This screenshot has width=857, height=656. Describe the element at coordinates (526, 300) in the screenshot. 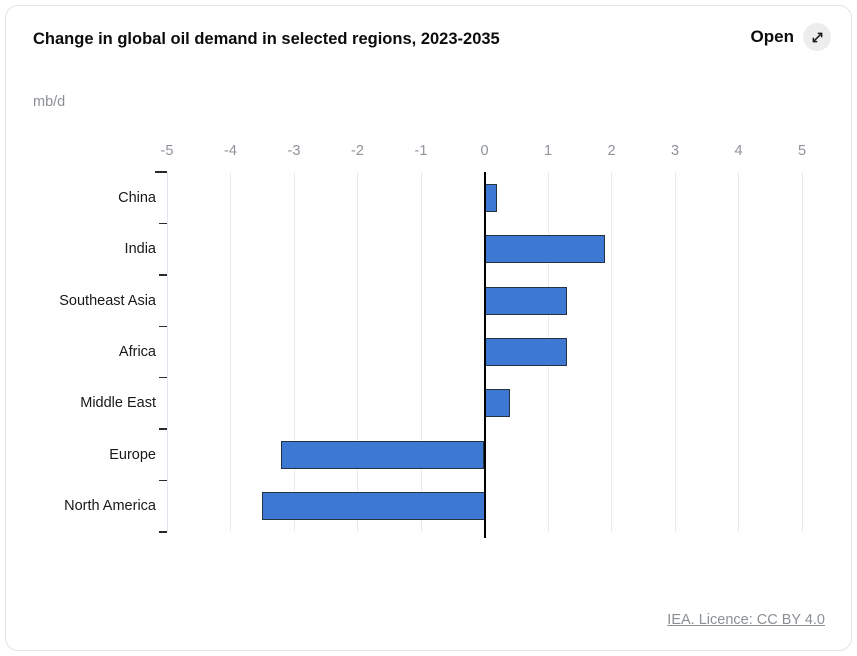

I see `bar-southeast-asia` at that location.